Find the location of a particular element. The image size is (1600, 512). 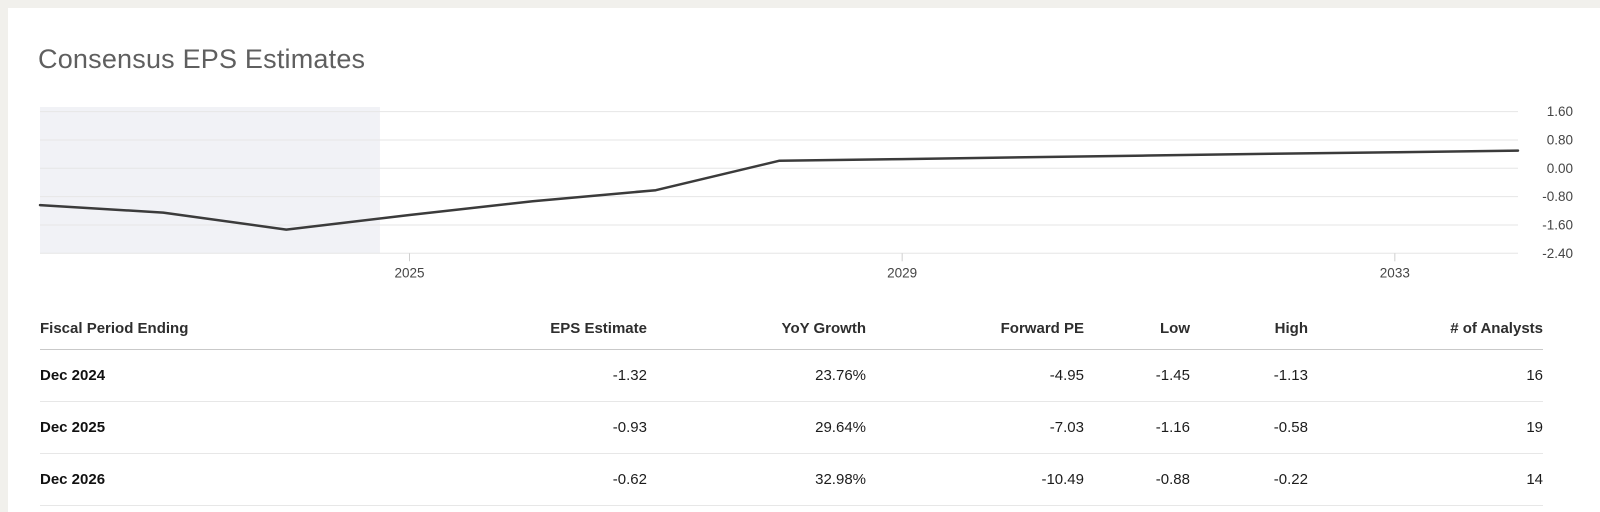

column-header-low: Low is located at coordinates (1137, 329).